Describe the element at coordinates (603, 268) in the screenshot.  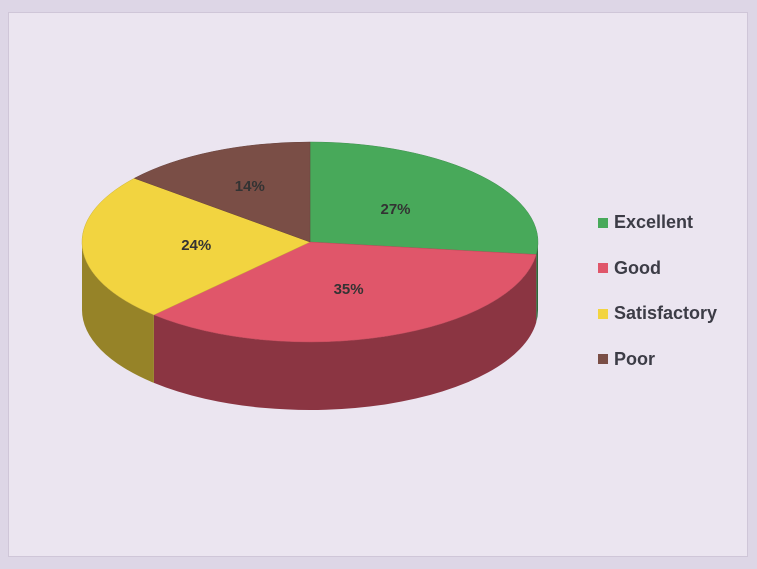
I see `legend-swatch-good` at that location.